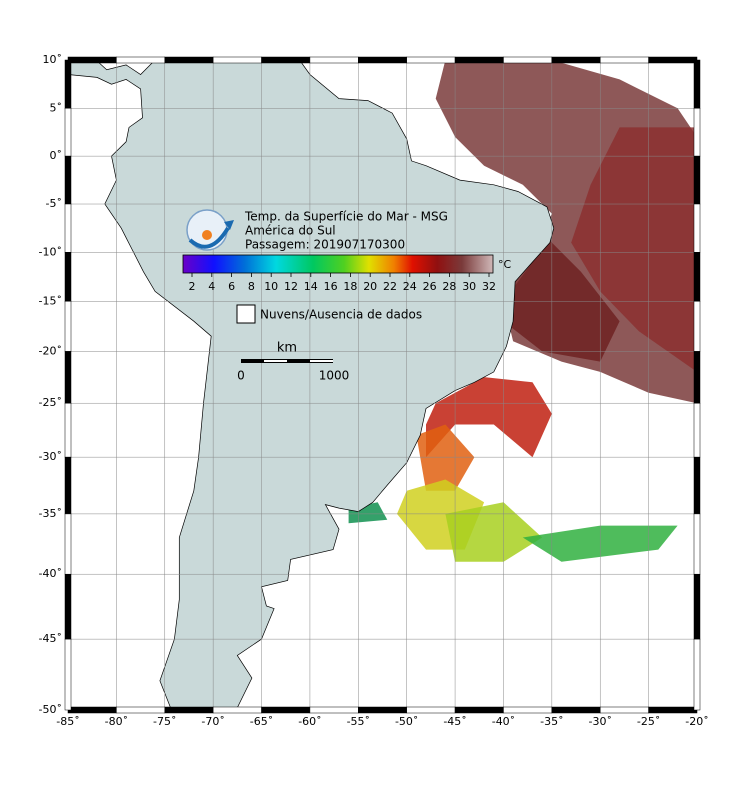 The width and height of the screenshot is (741, 785). What do you see at coordinates (50, 513) in the screenshot?
I see `y-tick-label: -35˚` at bounding box center [50, 513].